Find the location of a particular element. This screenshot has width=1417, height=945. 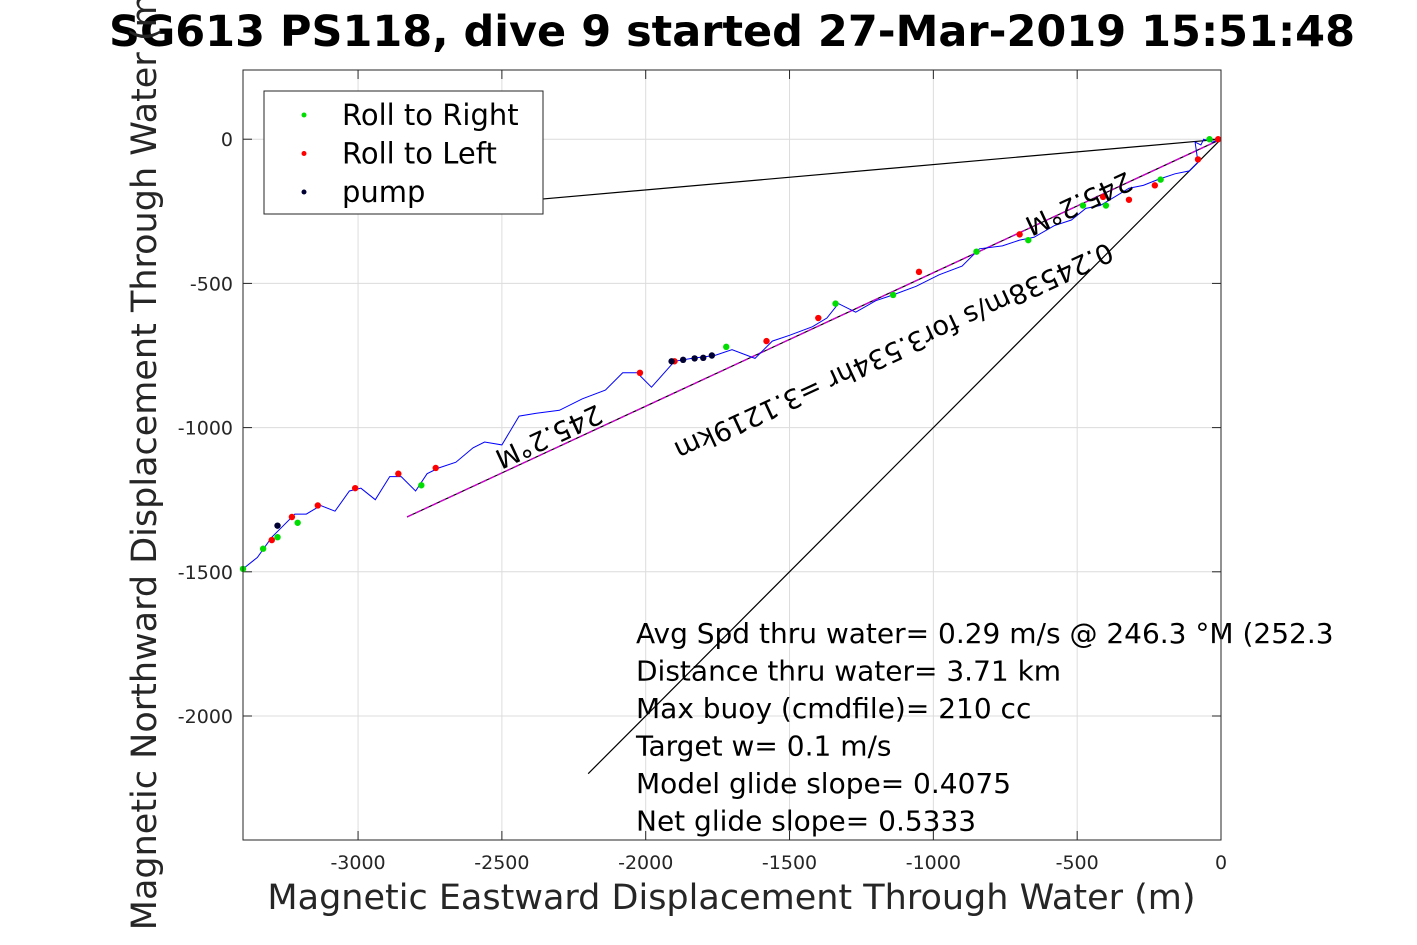

x-tick-label: -2500 is located at coordinates (501, 863).